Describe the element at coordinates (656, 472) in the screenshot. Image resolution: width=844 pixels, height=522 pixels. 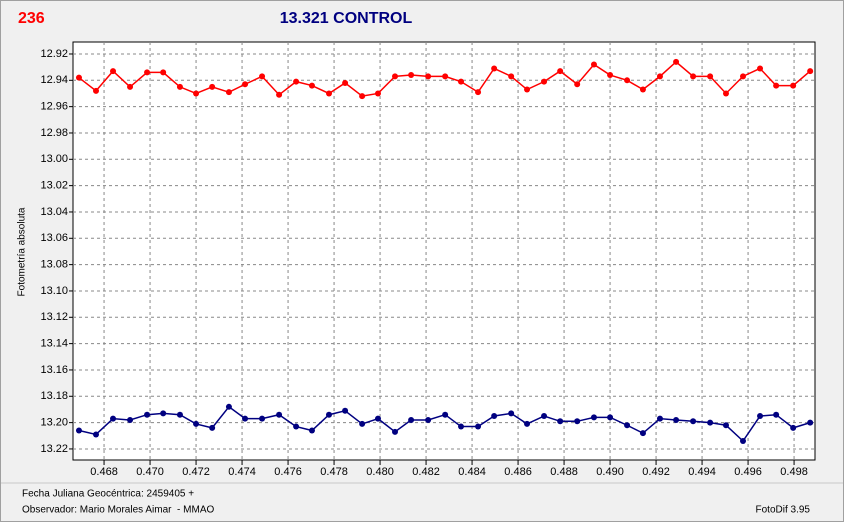
I see `x-tick-label: 0.492` at that location.